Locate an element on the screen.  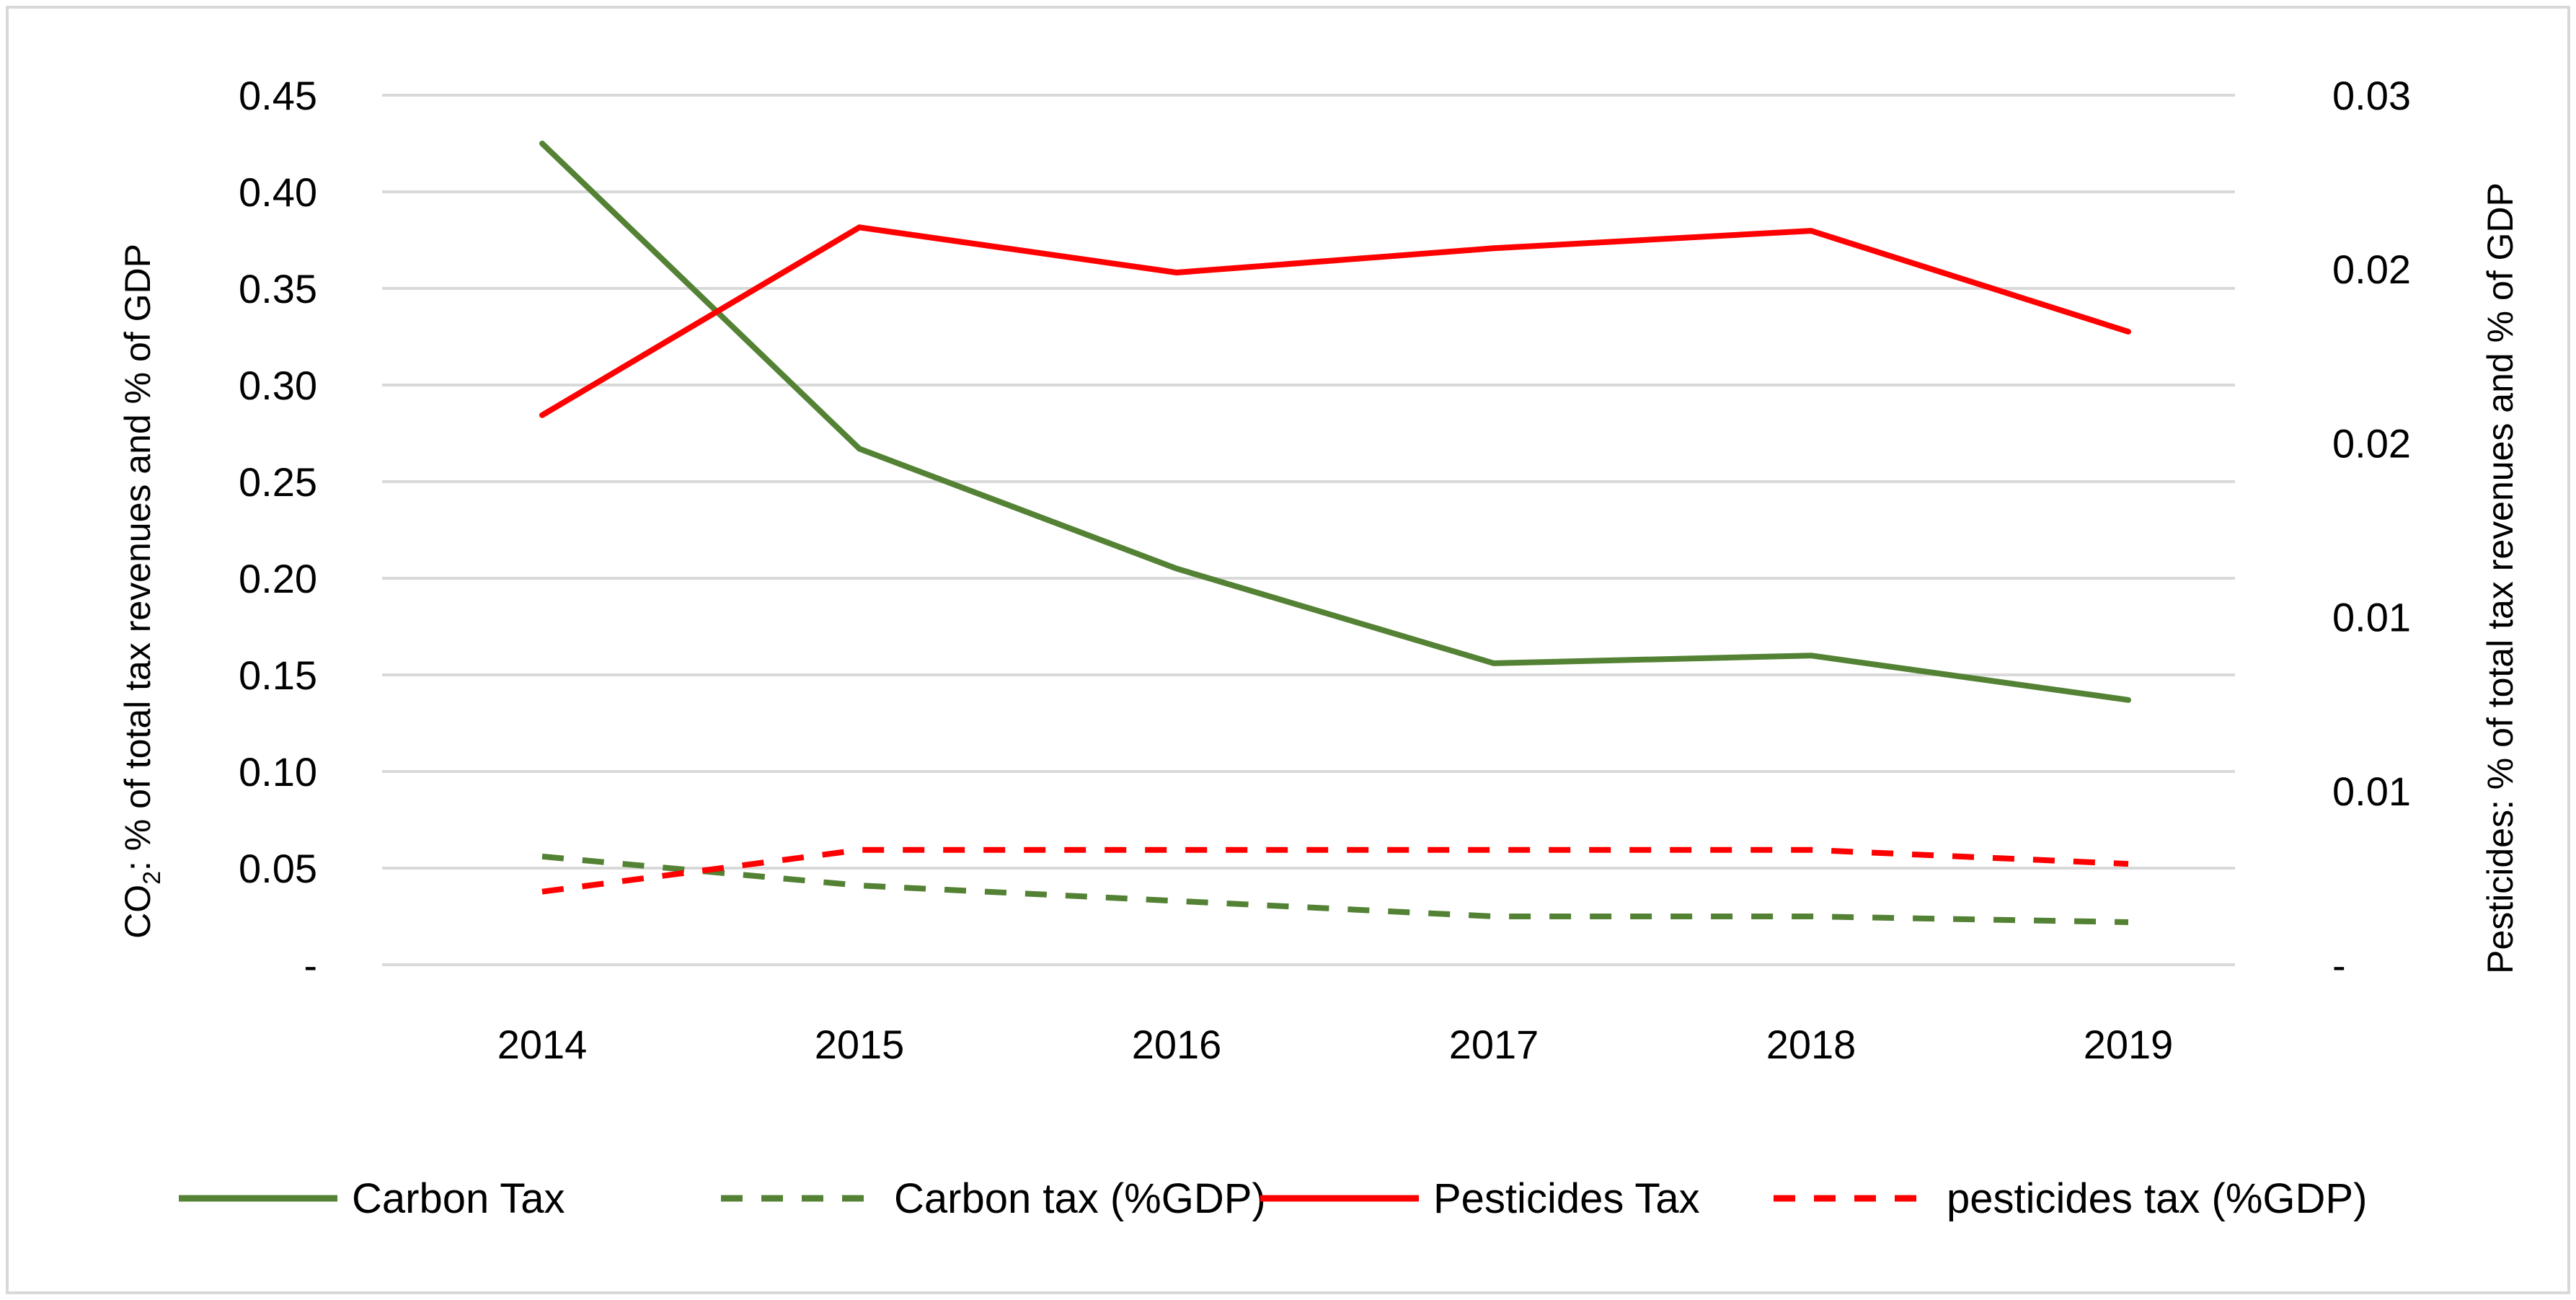
x-tick-label: 2014 is located at coordinates (542, 1044).